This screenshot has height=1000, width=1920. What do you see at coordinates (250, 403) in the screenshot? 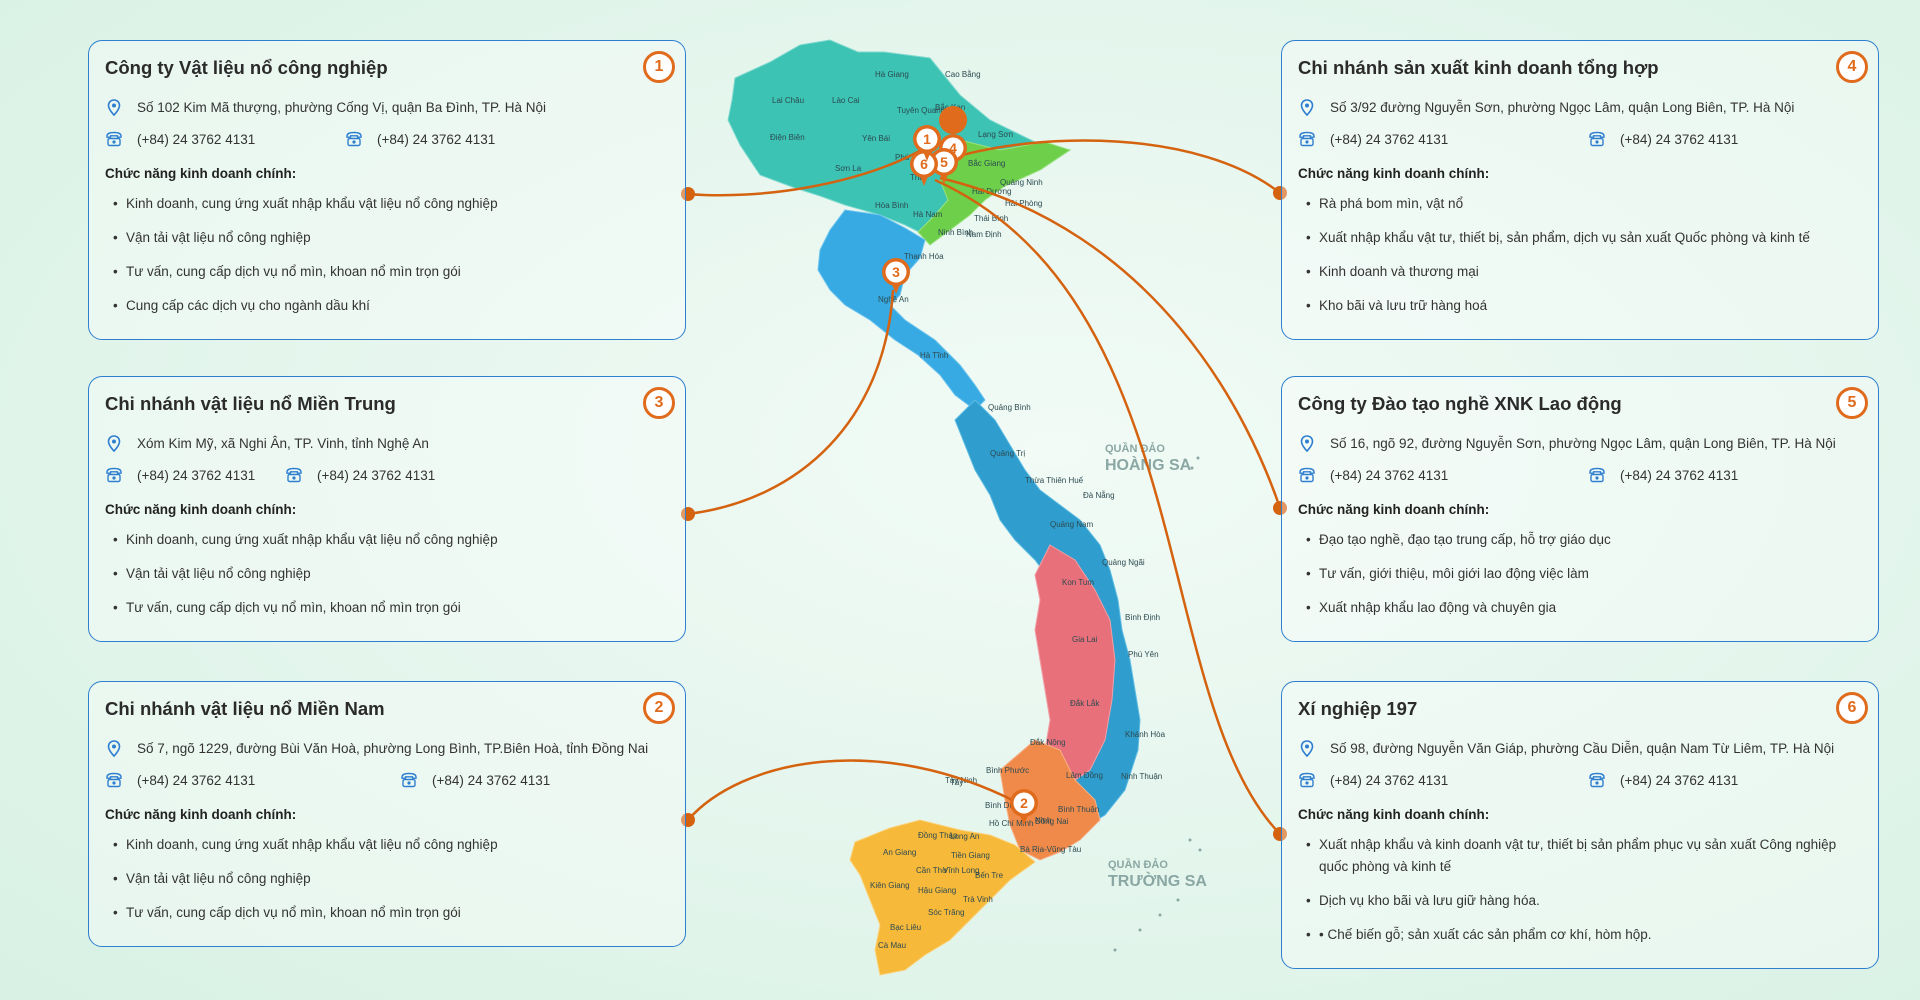
I see `card-title: Chi nhánh vật liệu nổ Miền Trung` at bounding box center [250, 403].